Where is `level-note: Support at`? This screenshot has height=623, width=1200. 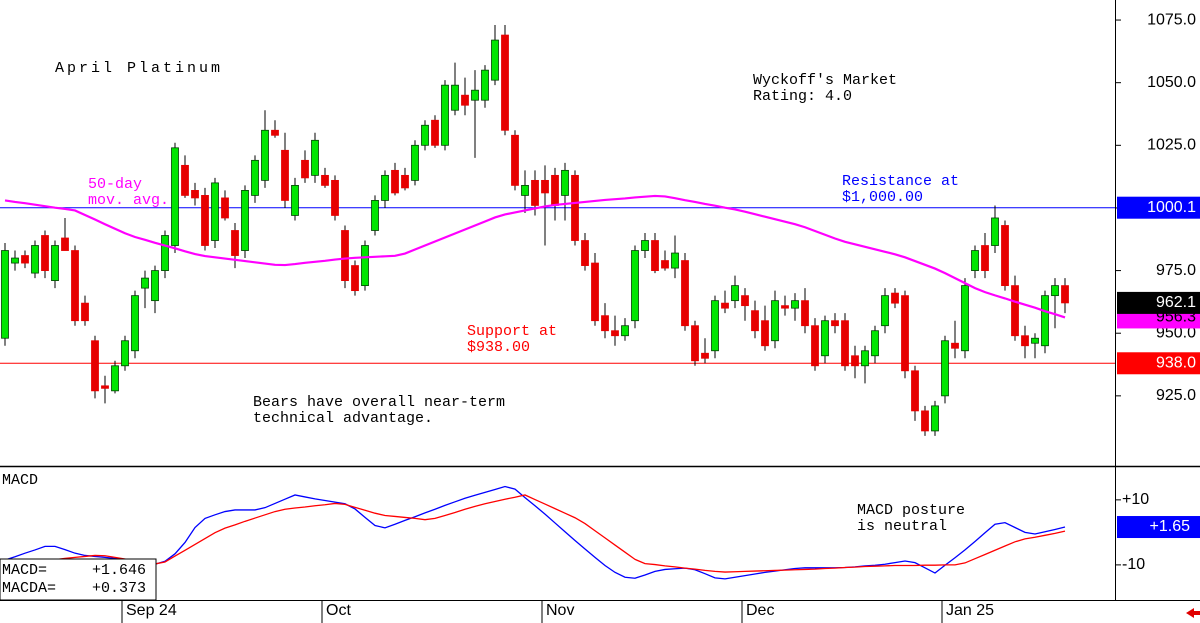 level-note: Support at is located at coordinates (512, 331).